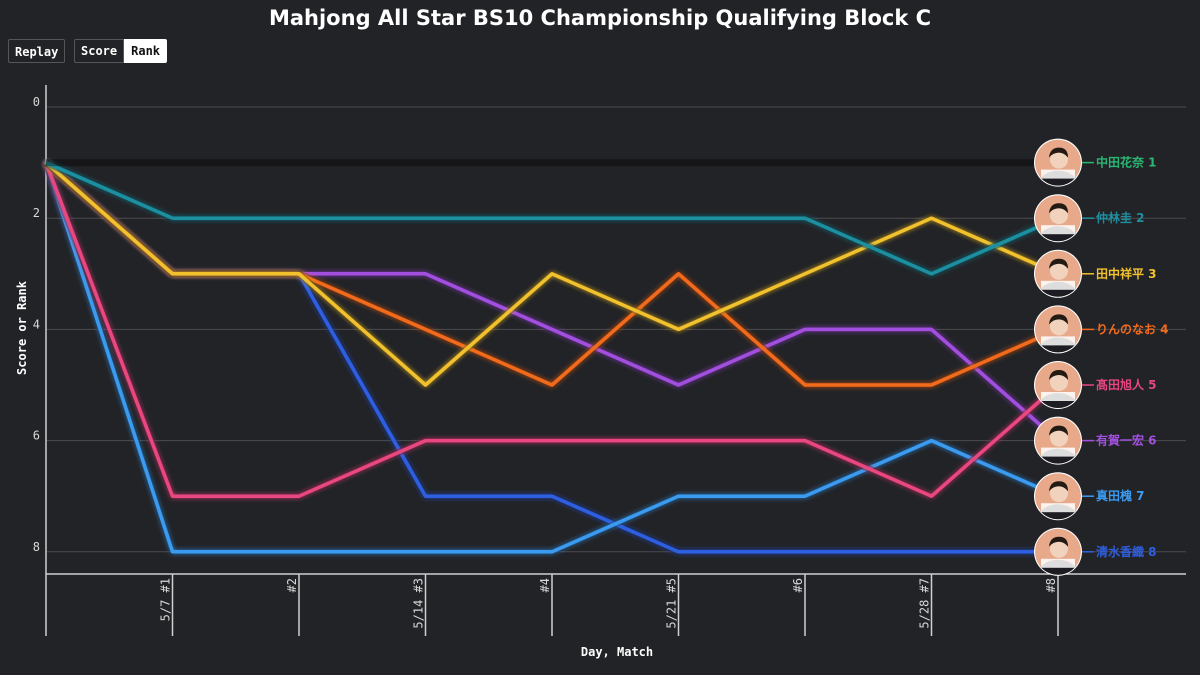 Image resolution: width=1200 pixels, height=675 pixels. Describe the element at coordinates (166, 599) in the screenshot. I see `x-tick-label: 5/7 #1` at that location.